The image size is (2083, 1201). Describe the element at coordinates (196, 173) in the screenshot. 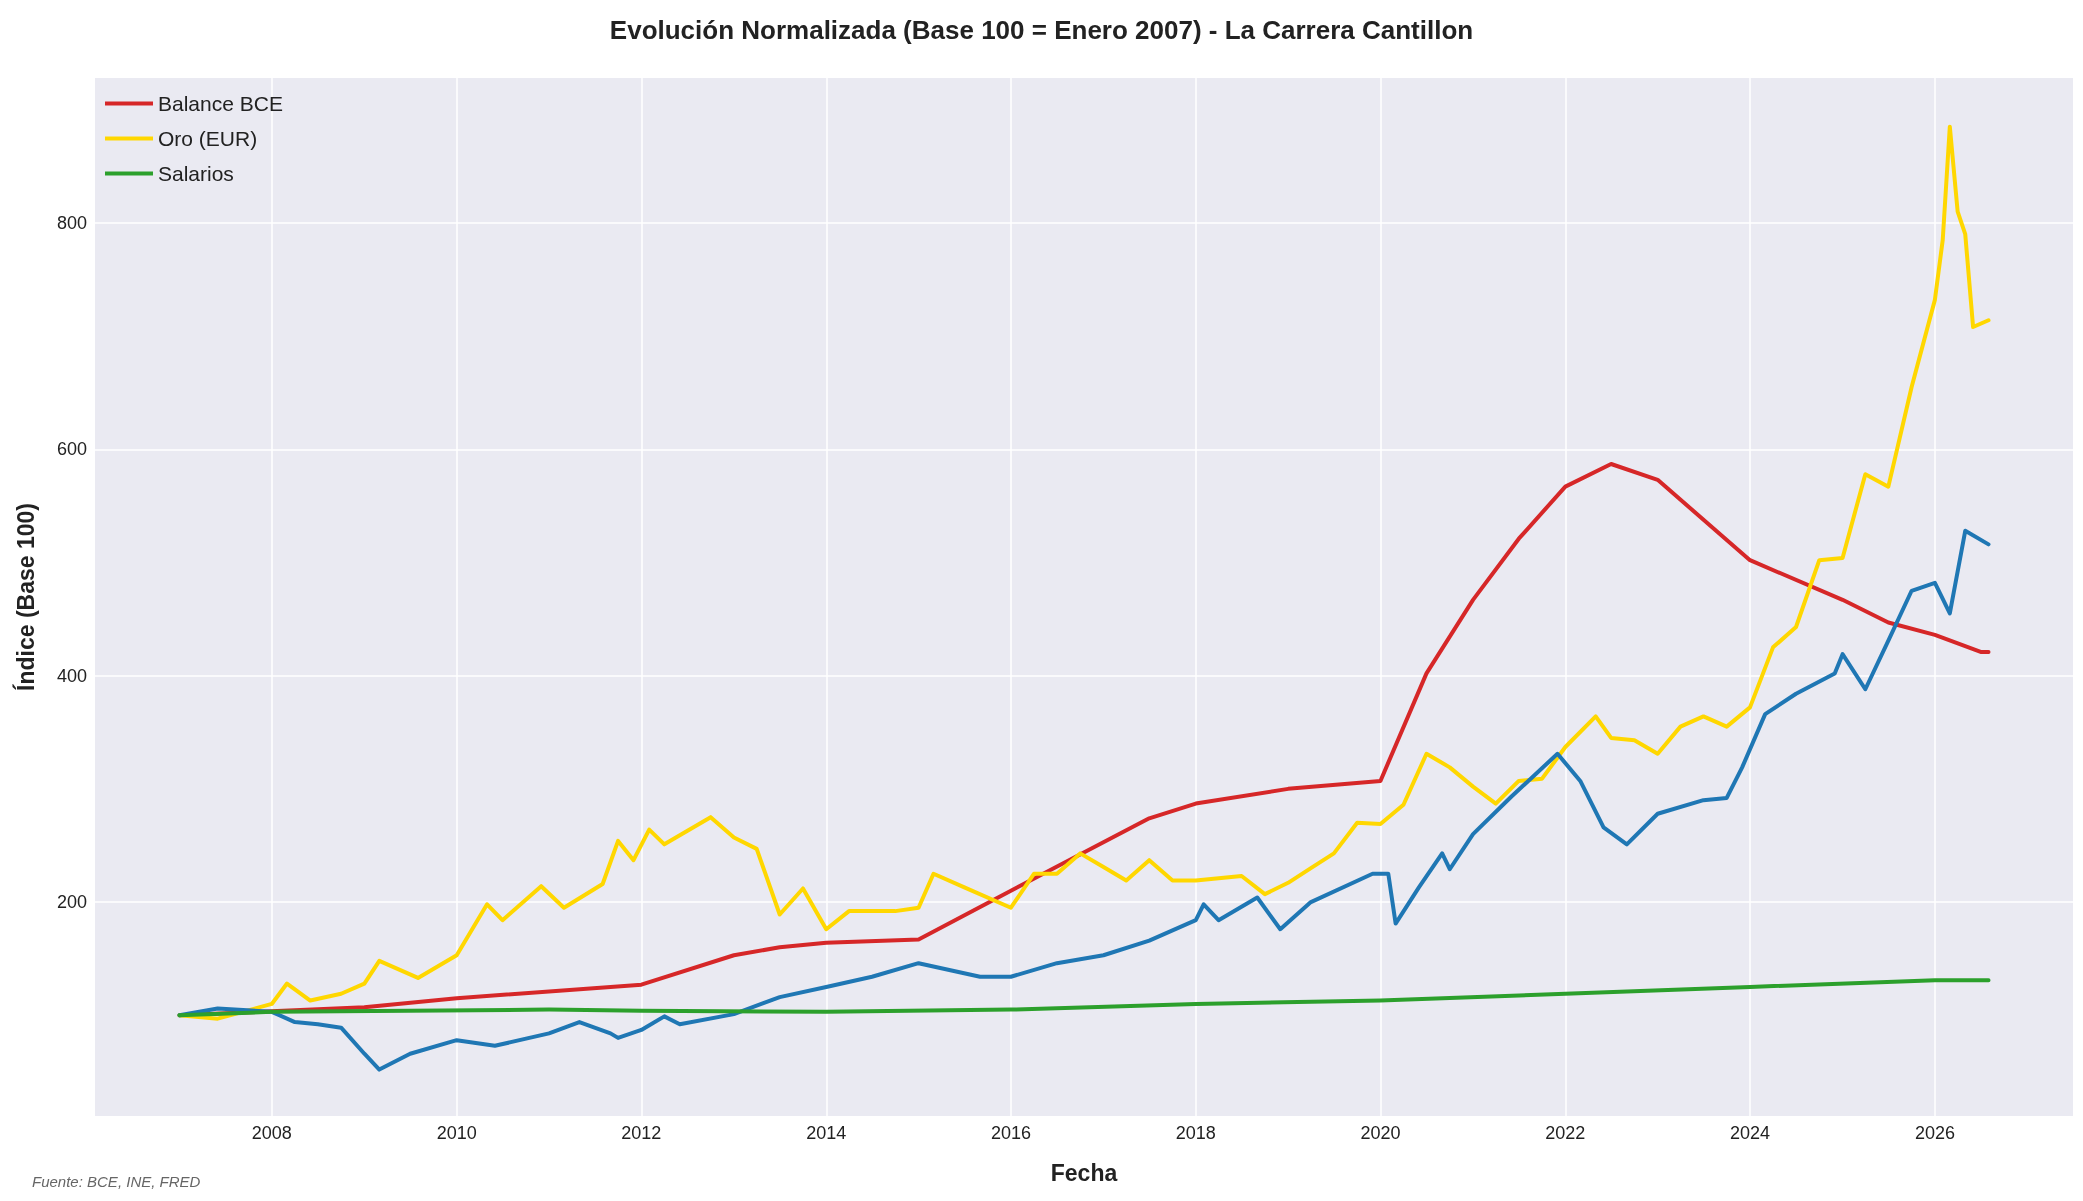

I see `legend-label: Salarios` at that location.